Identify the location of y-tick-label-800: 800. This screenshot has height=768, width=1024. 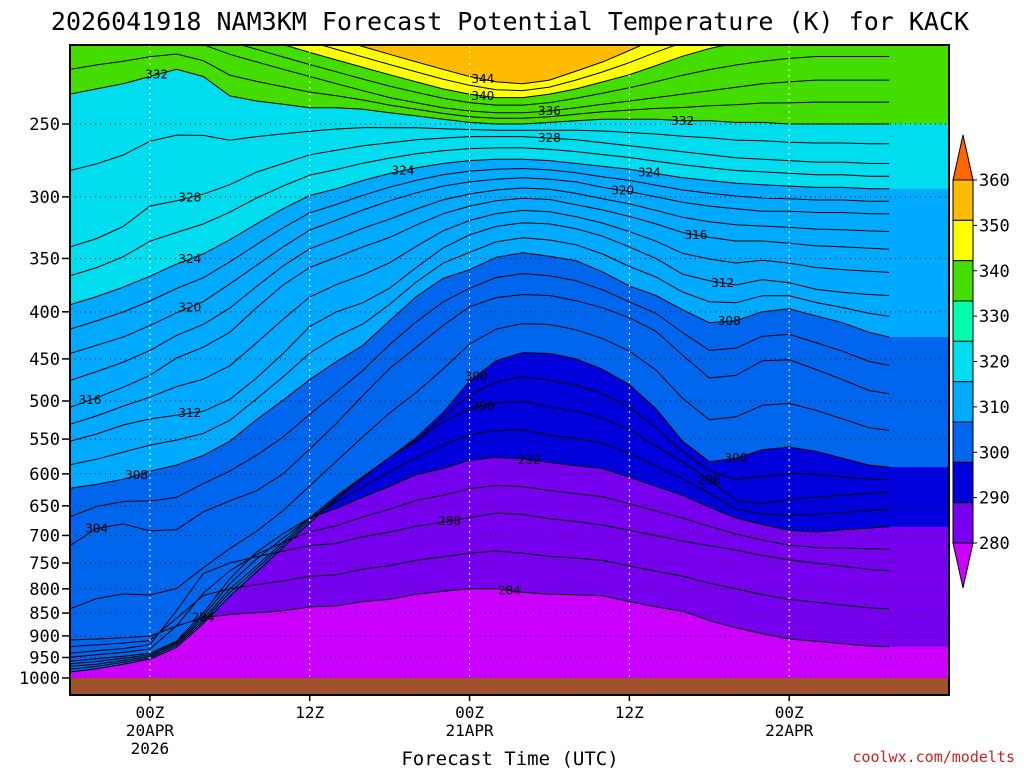
(44, 590).